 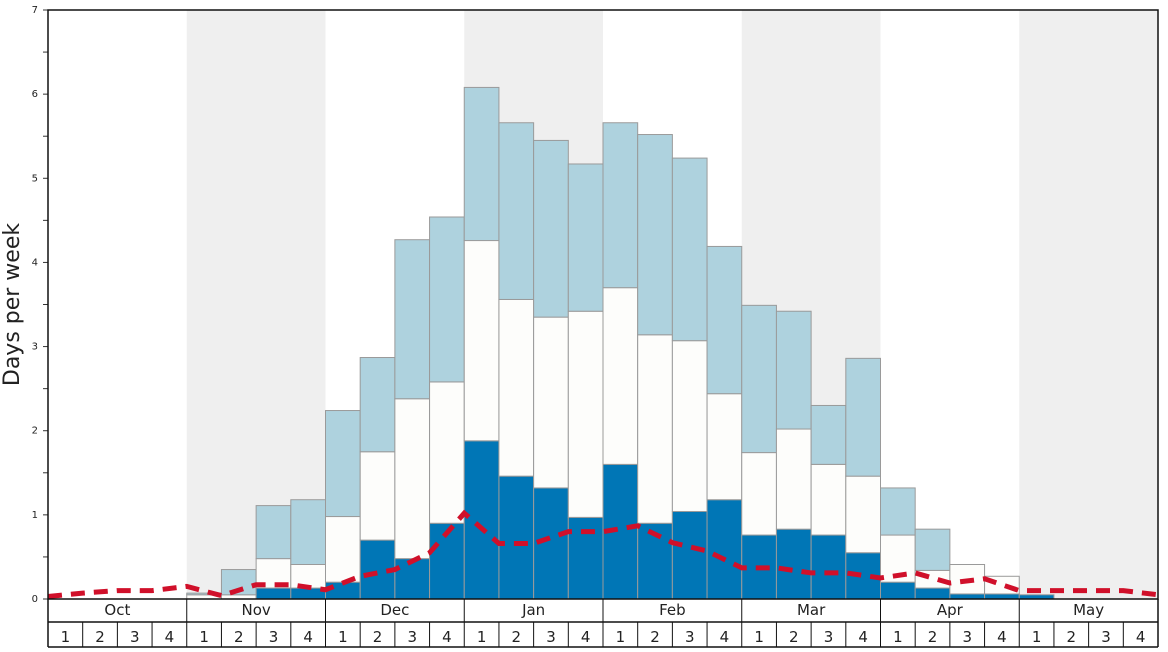 What do you see at coordinates (811, 610) in the screenshot?
I see `month-label-mar: Mar` at bounding box center [811, 610].